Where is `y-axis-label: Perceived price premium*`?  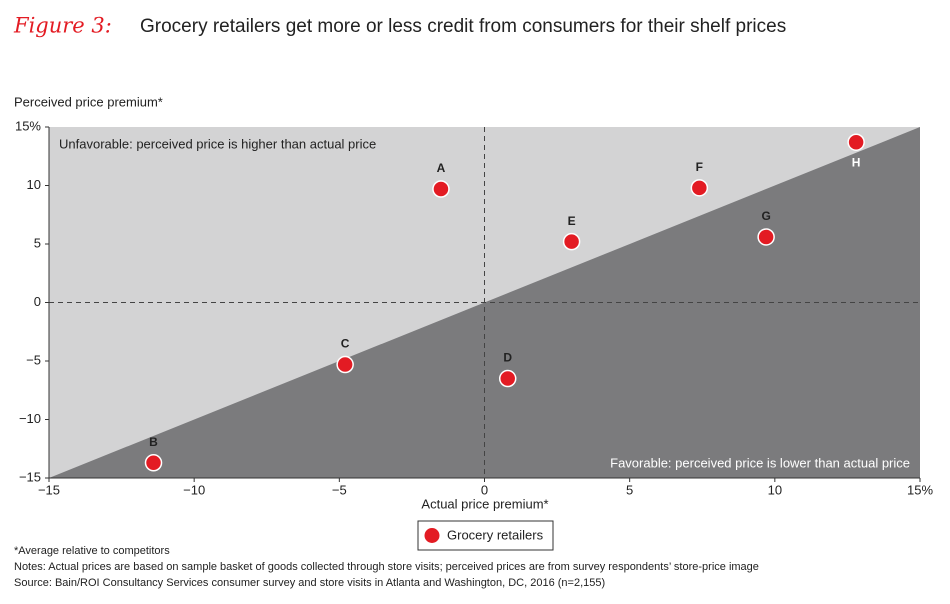 y-axis-label: Perceived price premium* is located at coordinates (88, 101).